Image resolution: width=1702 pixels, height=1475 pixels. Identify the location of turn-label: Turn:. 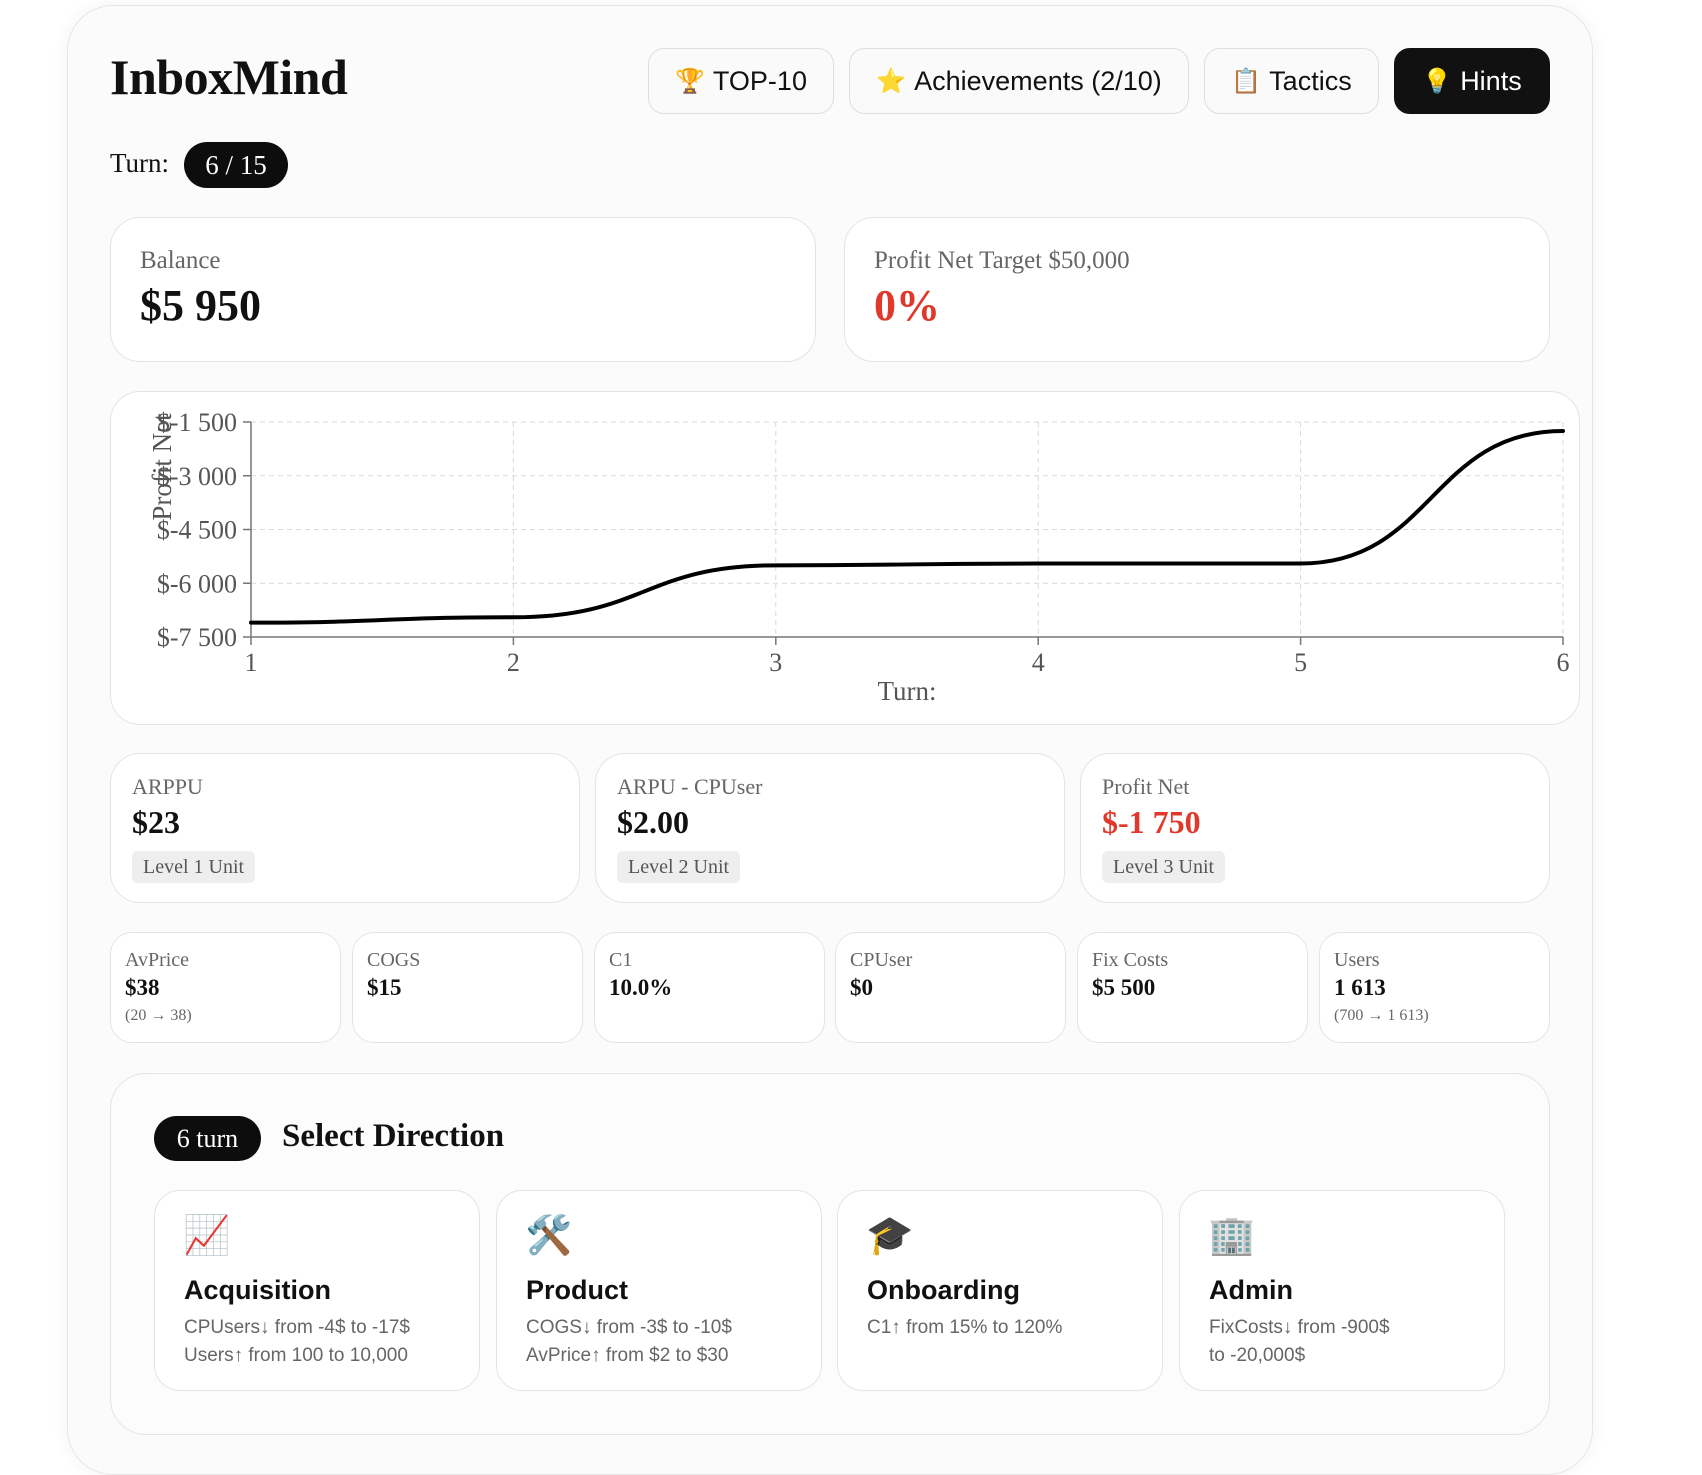
(140, 163).